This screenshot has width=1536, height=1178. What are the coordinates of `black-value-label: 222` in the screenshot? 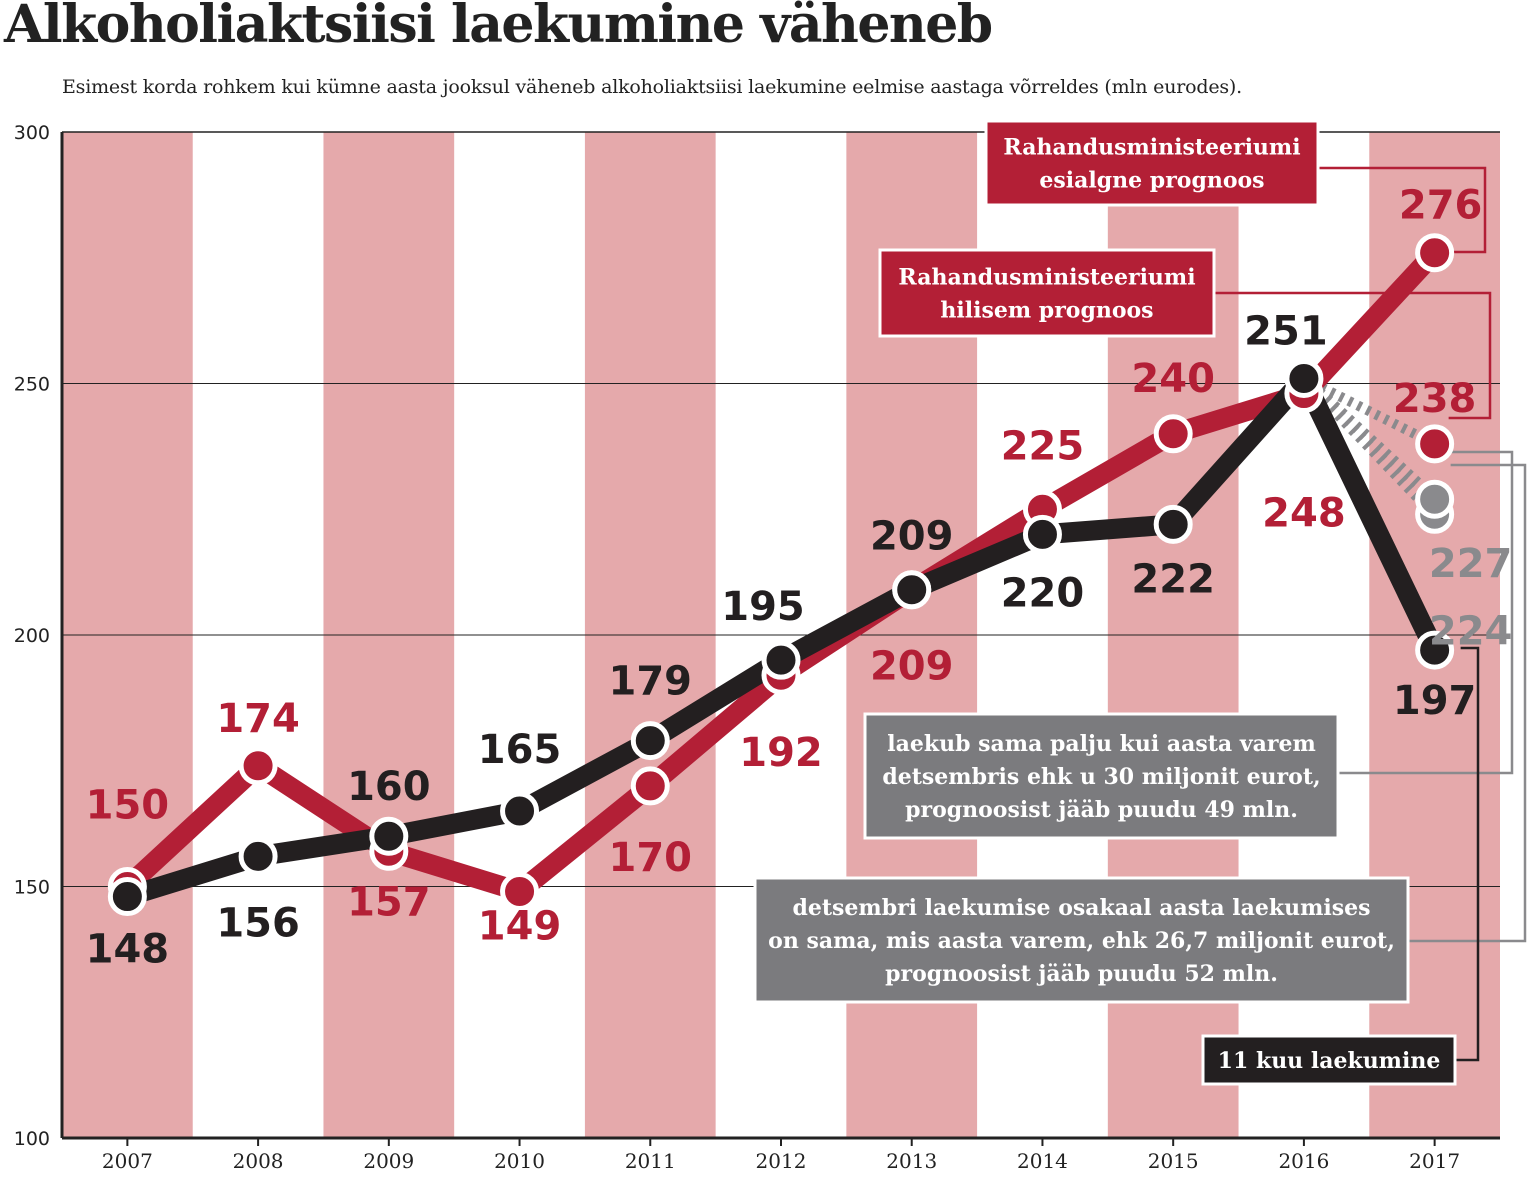 It's located at (1173, 579).